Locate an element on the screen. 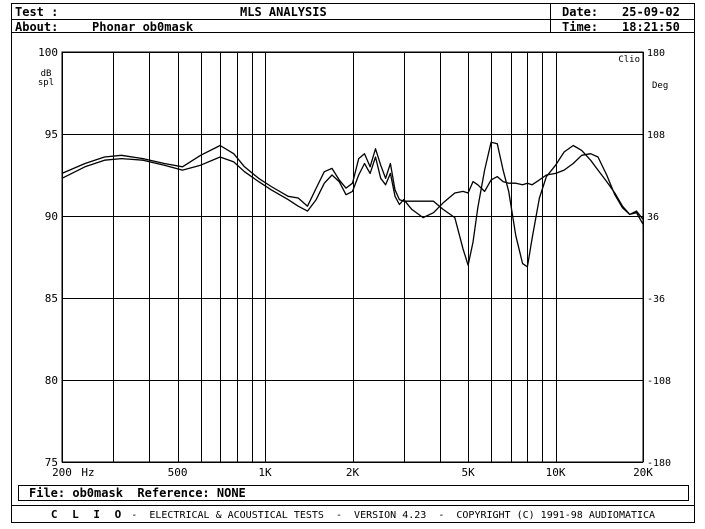 Image resolution: width=705 pixels, height=529 pixels. y-tick-label: 85 is located at coordinates (51, 298).